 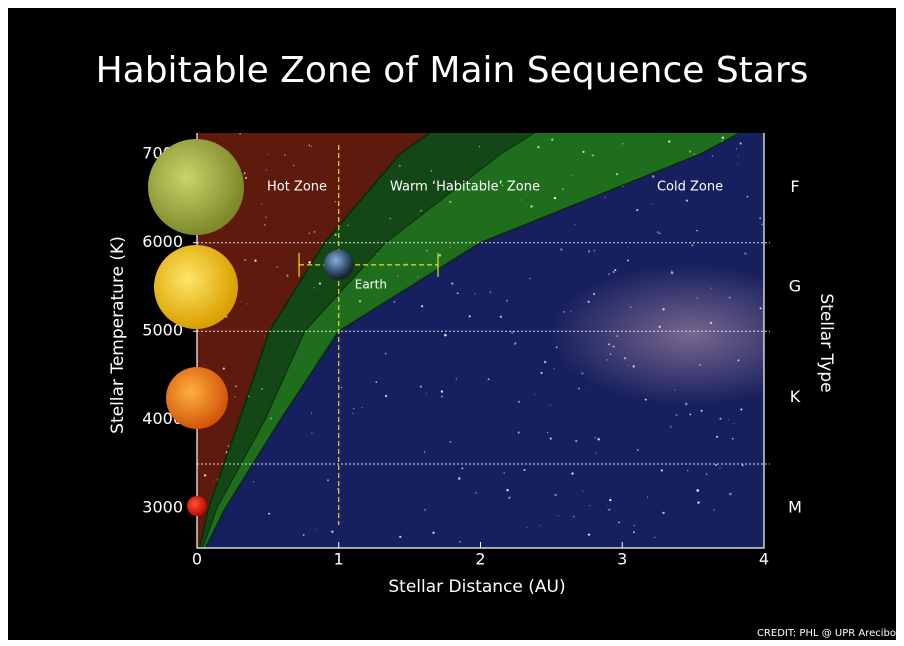 What do you see at coordinates (162, 241) in the screenshot?
I see `y-tick-label: 6000` at bounding box center [162, 241].